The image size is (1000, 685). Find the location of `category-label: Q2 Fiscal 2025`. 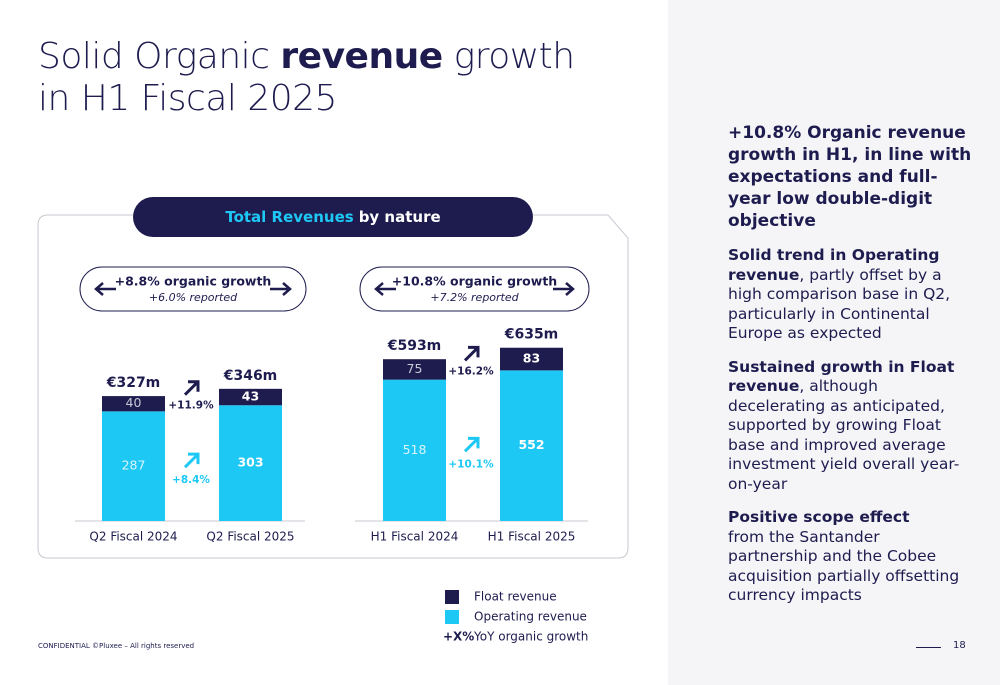

category-label: Q2 Fiscal 2025 is located at coordinates (250, 537).